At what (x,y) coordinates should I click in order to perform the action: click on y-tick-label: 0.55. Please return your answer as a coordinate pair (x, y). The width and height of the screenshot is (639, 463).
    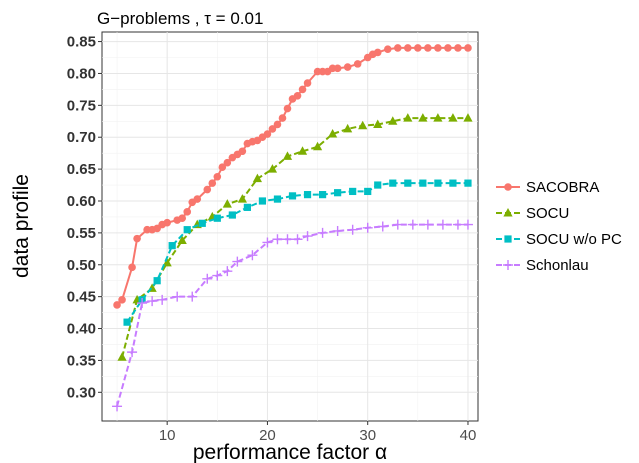
    Looking at the image, I should click on (81, 233).